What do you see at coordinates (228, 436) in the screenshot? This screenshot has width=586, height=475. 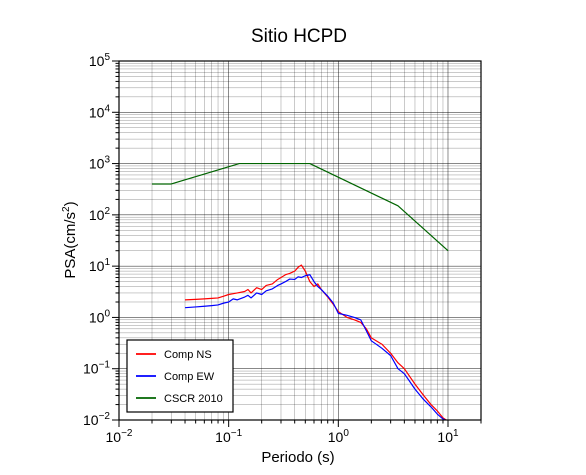 I see `x-tick-label: 10⁻¹` at bounding box center [228, 436].